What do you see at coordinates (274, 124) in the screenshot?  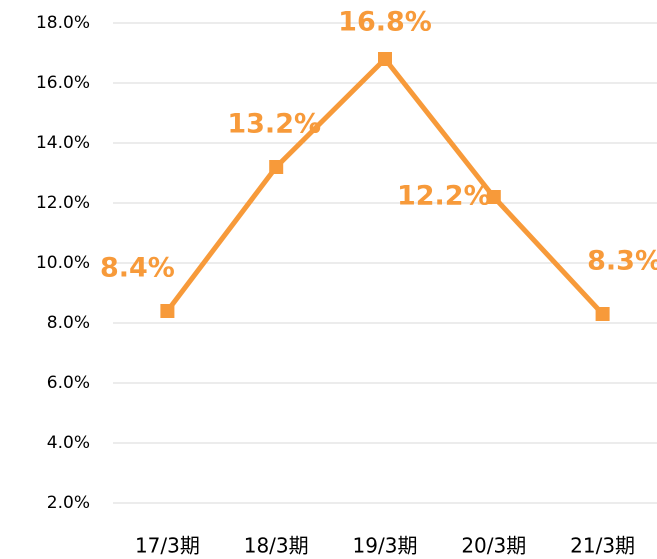 I see `data-label: 13.2%` at bounding box center [274, 124].